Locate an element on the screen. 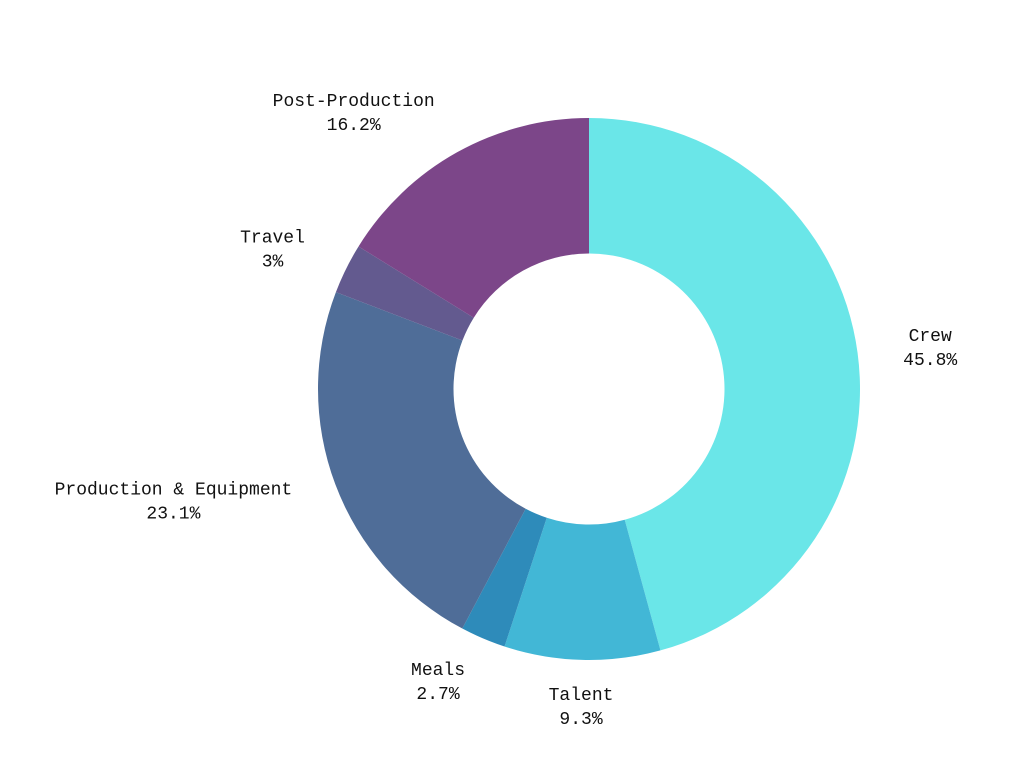  slice-label-crew: Crew 45.8% is located at coordinates (930, 349).